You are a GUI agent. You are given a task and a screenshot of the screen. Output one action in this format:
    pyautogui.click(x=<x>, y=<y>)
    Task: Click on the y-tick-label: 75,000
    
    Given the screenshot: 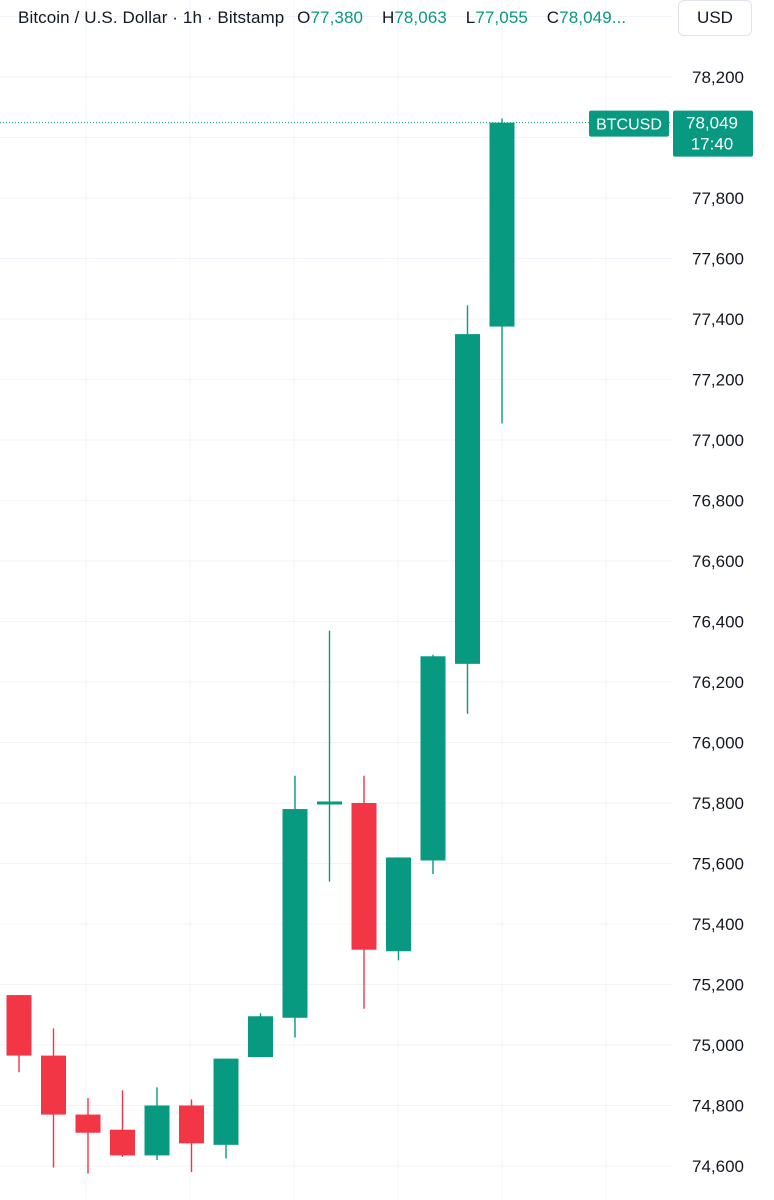 What is the action you would take?
    pyautogui.click(x=718, y=1045)
    